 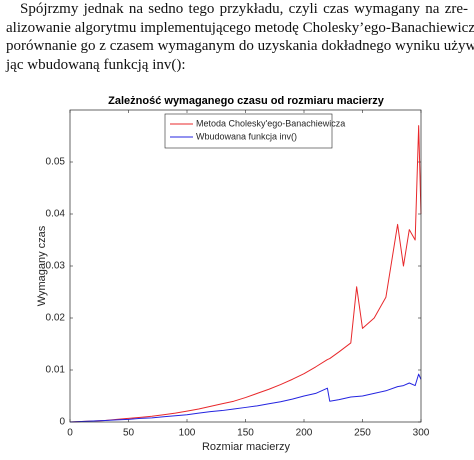 What do you see at coordinates (362, 433) in the screenshot?
I see `x-tick-label: 250` at bounding box center [362, 433].